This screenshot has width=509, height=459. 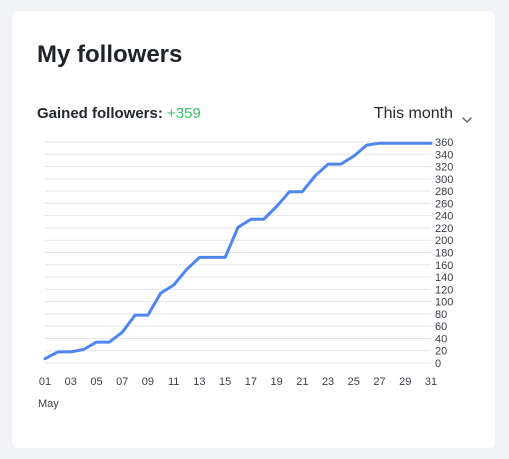 What do you see at coordinates (441, 339) in the screenshot?
I see `y-tick-label: 40` at bounding box center [441, 339].